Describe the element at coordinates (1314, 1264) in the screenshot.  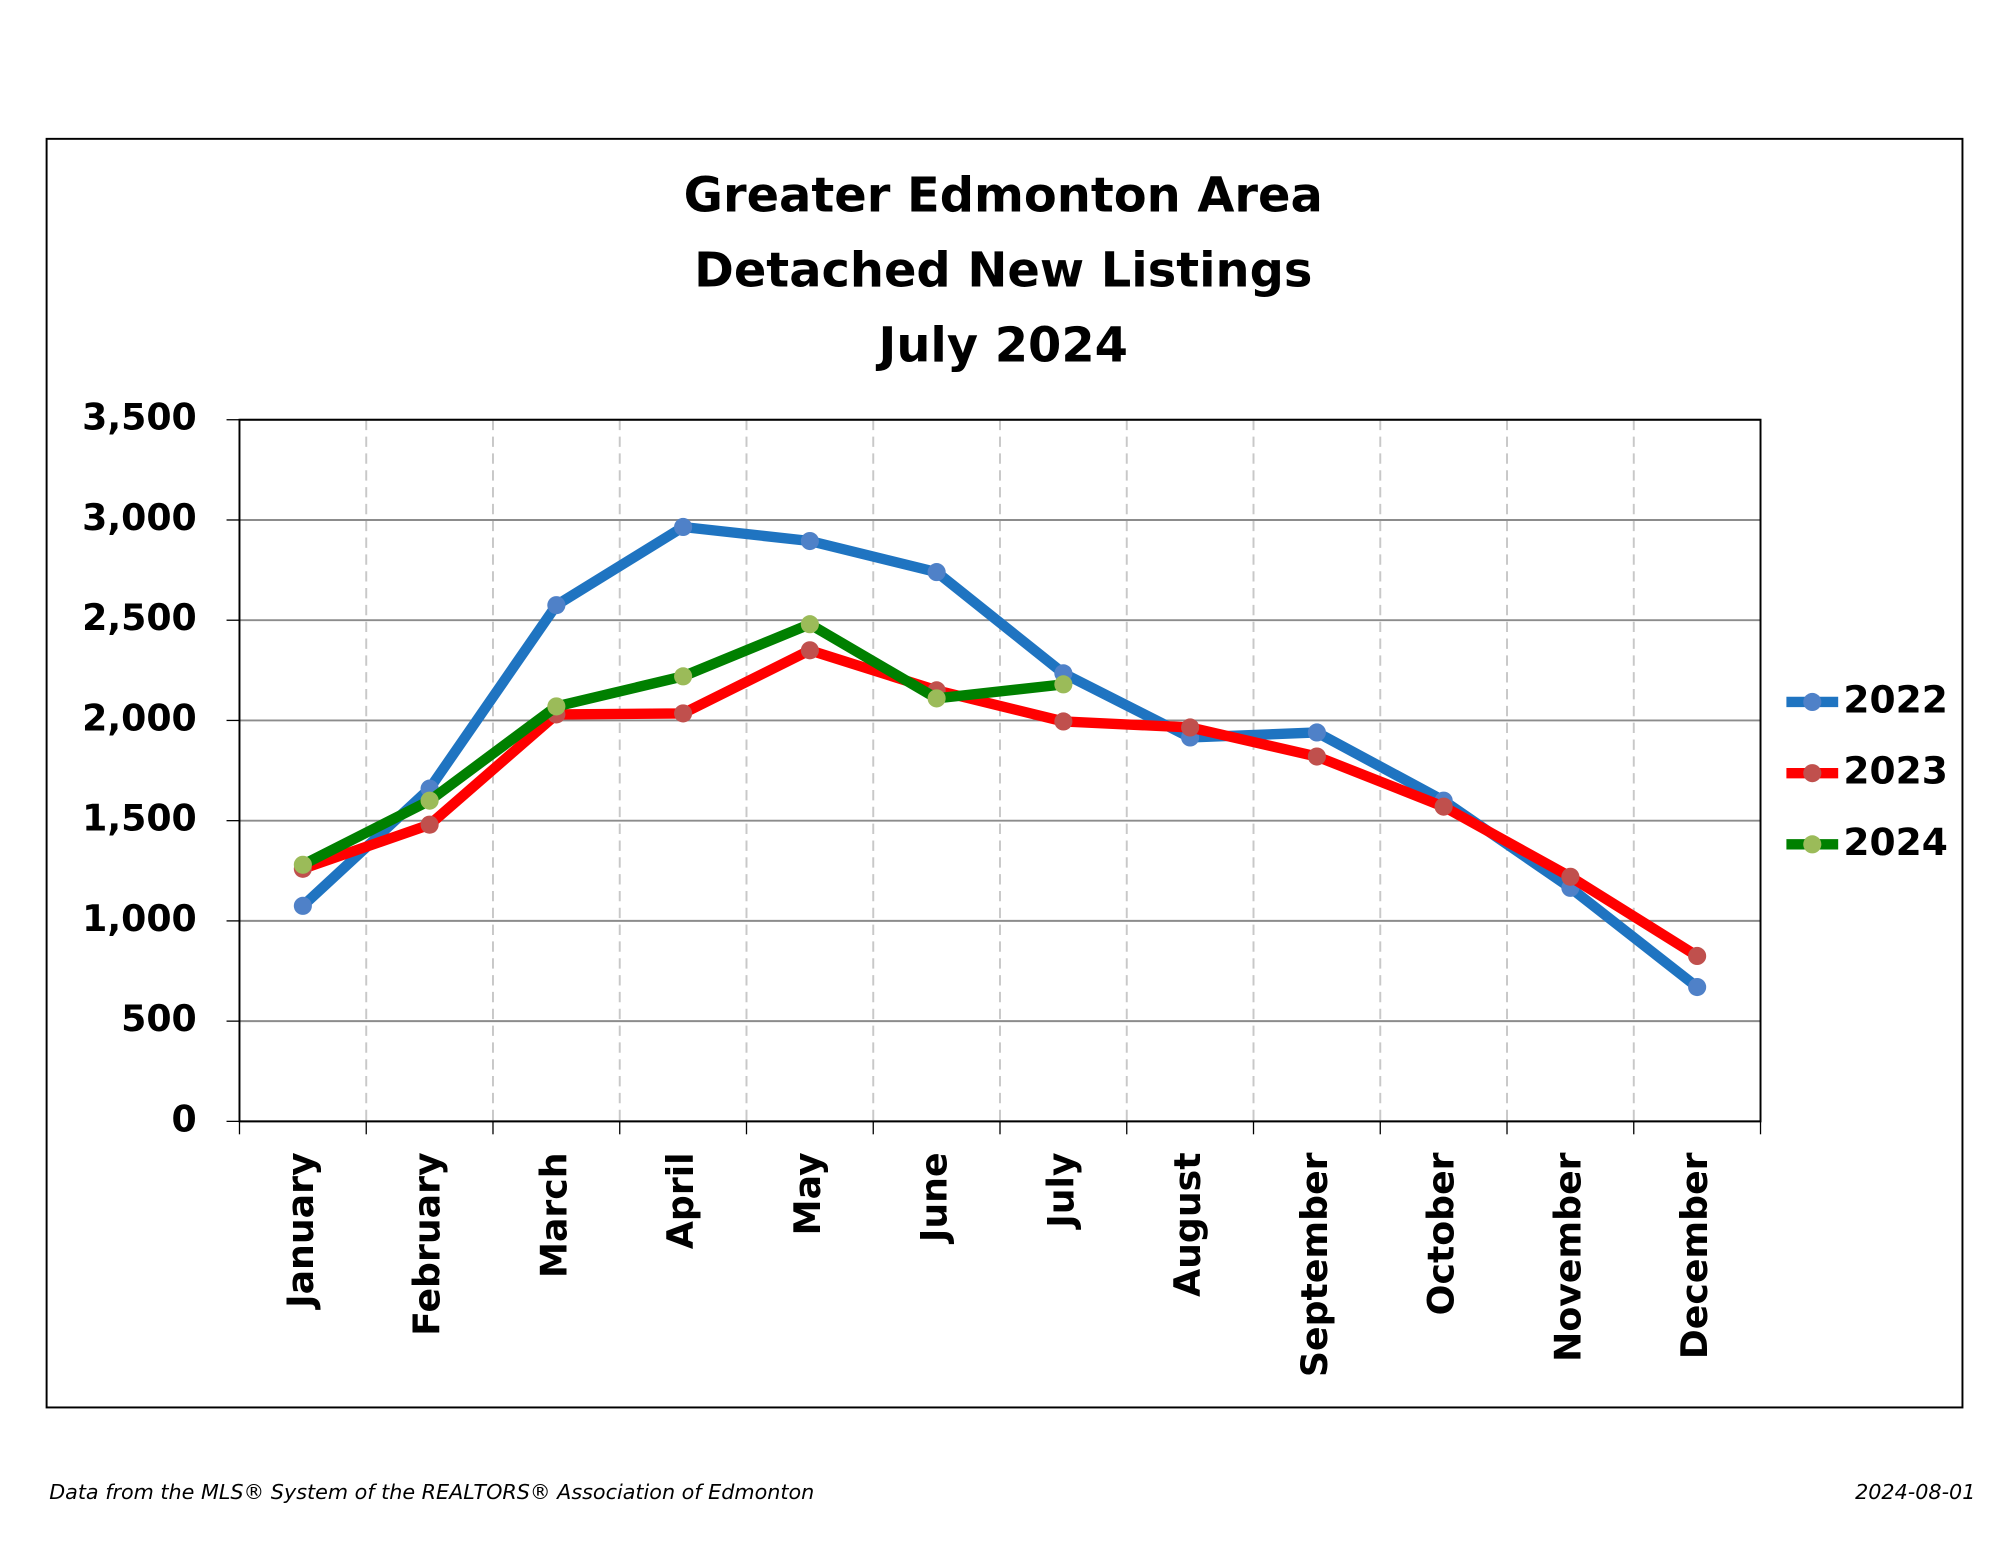
I see `x-tick-label: September` at that location.